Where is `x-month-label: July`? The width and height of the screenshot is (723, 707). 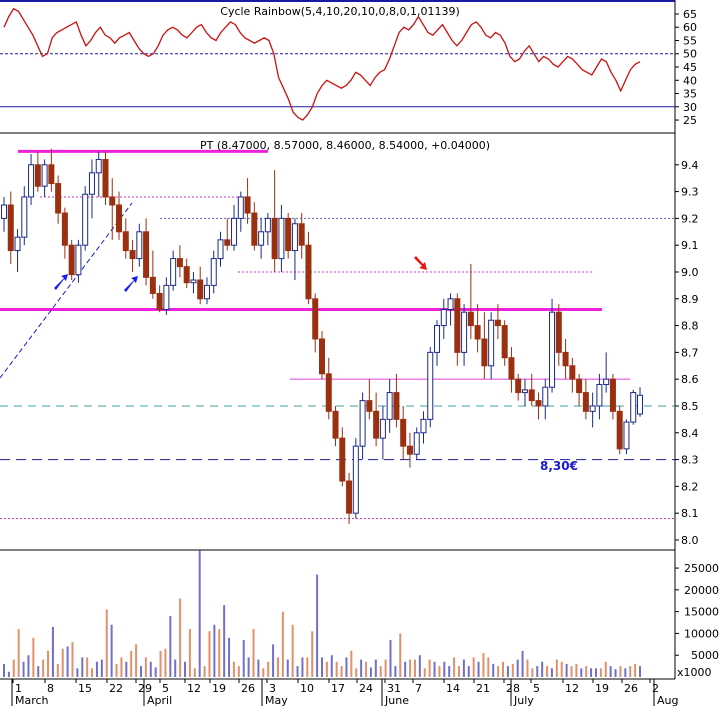
x-month-label: July is located at coordinates (523, 700).